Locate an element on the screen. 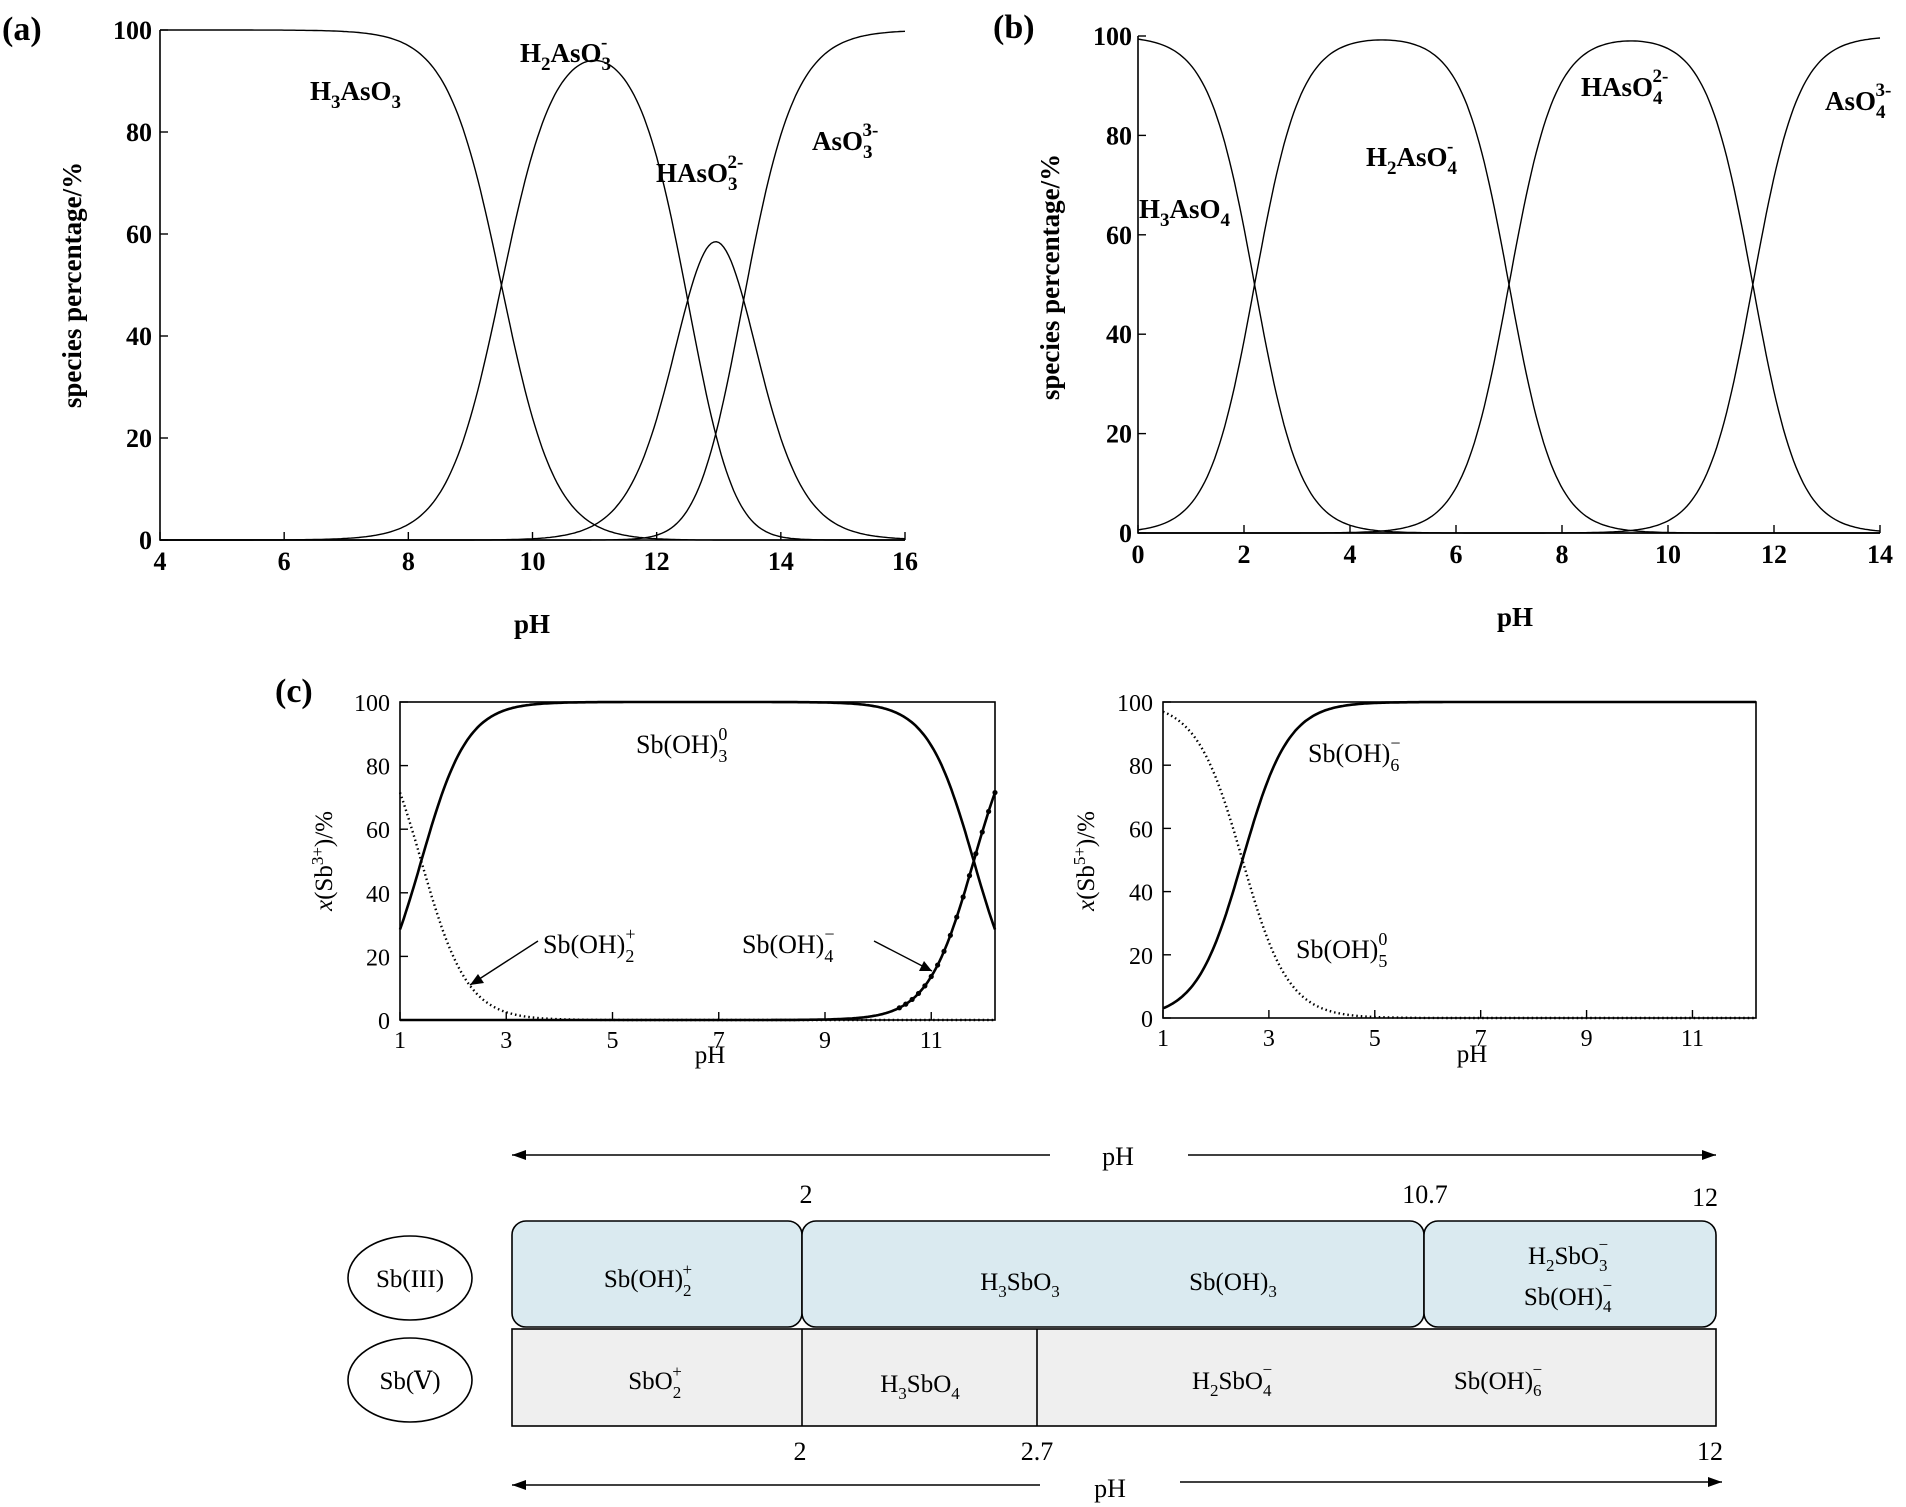 This screenshot has height=1507, width=1906. band-sboh3: Sb(OH)3 is located at coordinates (1233, 1285).